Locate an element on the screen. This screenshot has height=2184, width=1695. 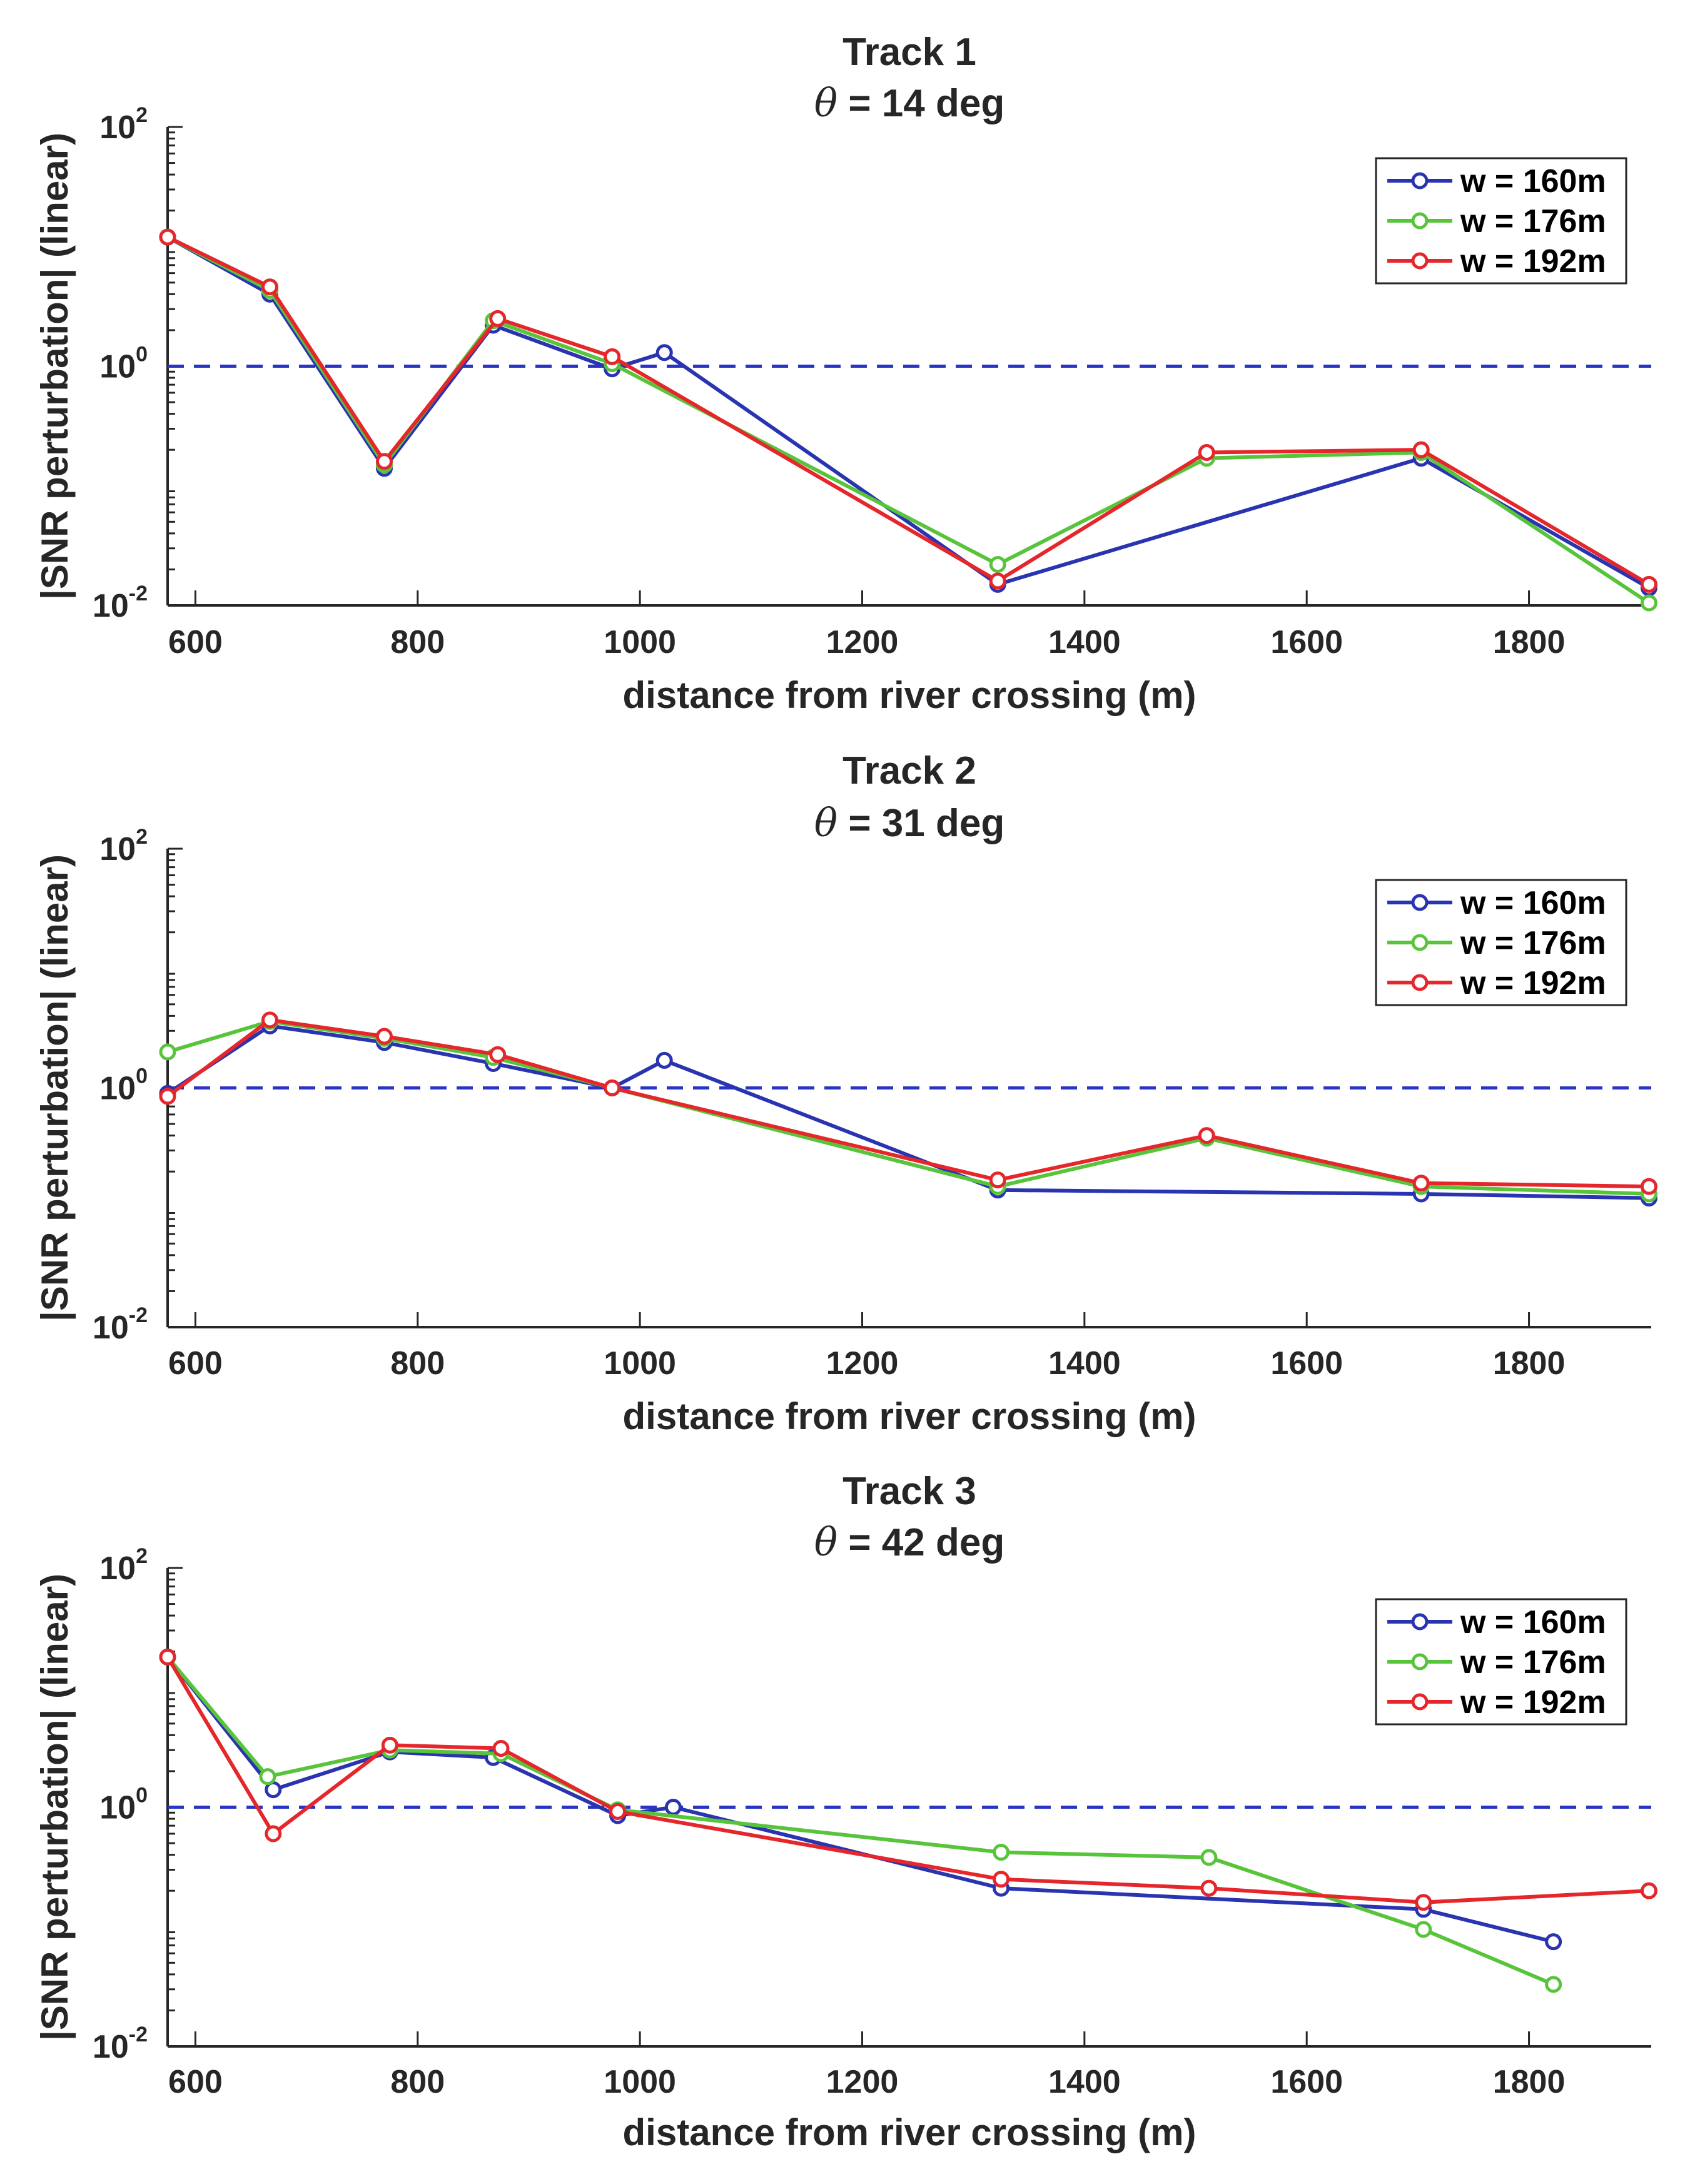
subtitle-text: = 31 deg is located at coordinates (920, 824).